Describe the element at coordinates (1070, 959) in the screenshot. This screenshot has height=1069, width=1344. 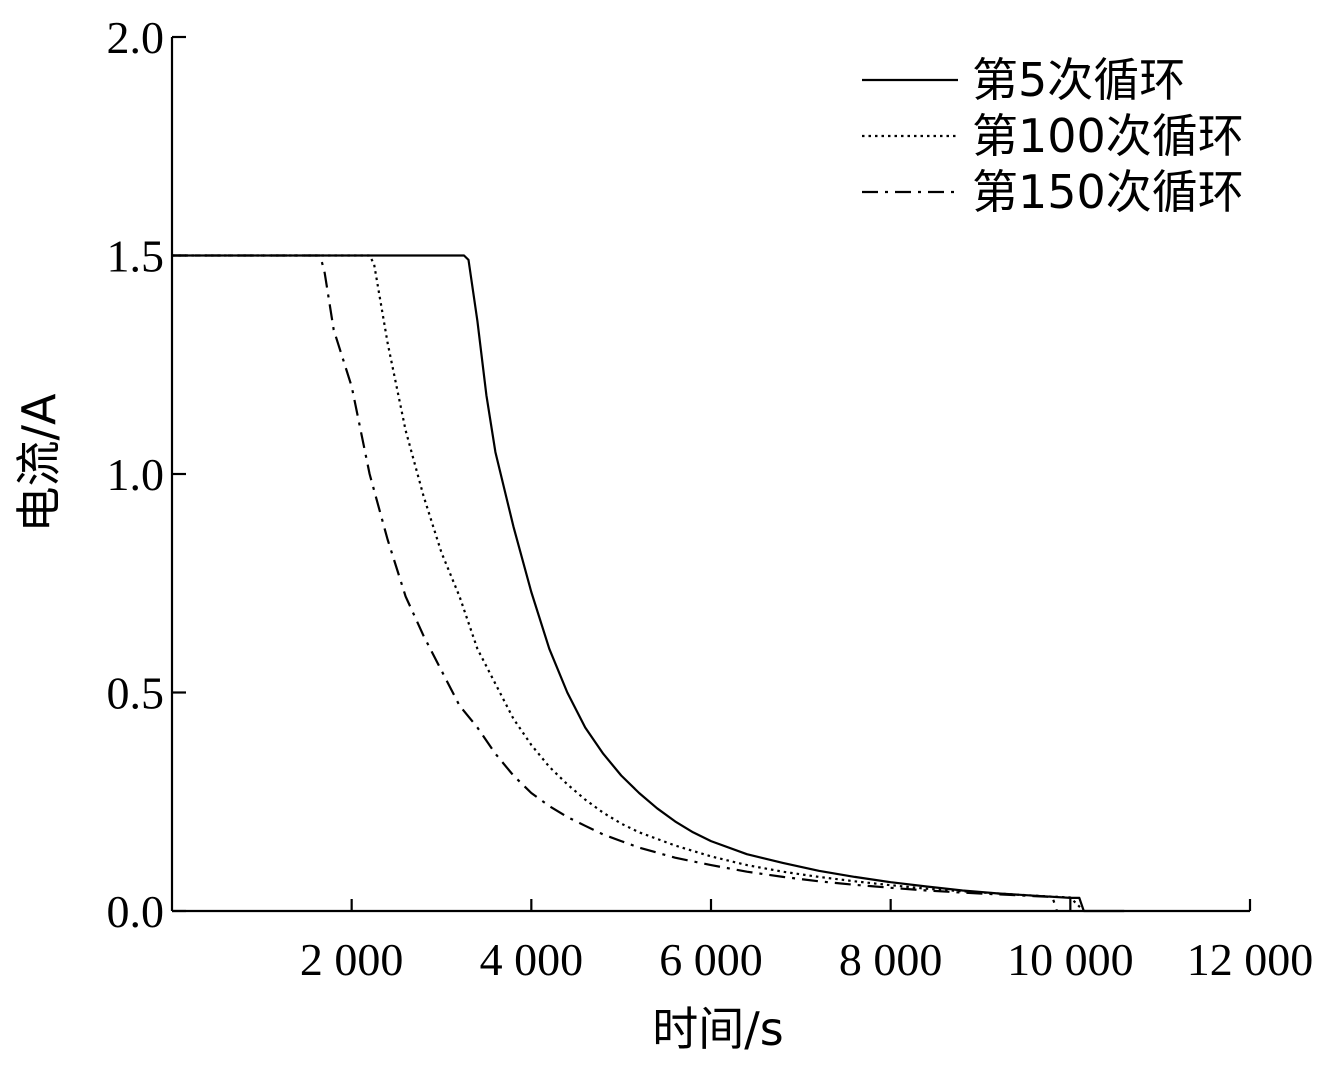
I see `x-tick-label: 10 000` at that location.